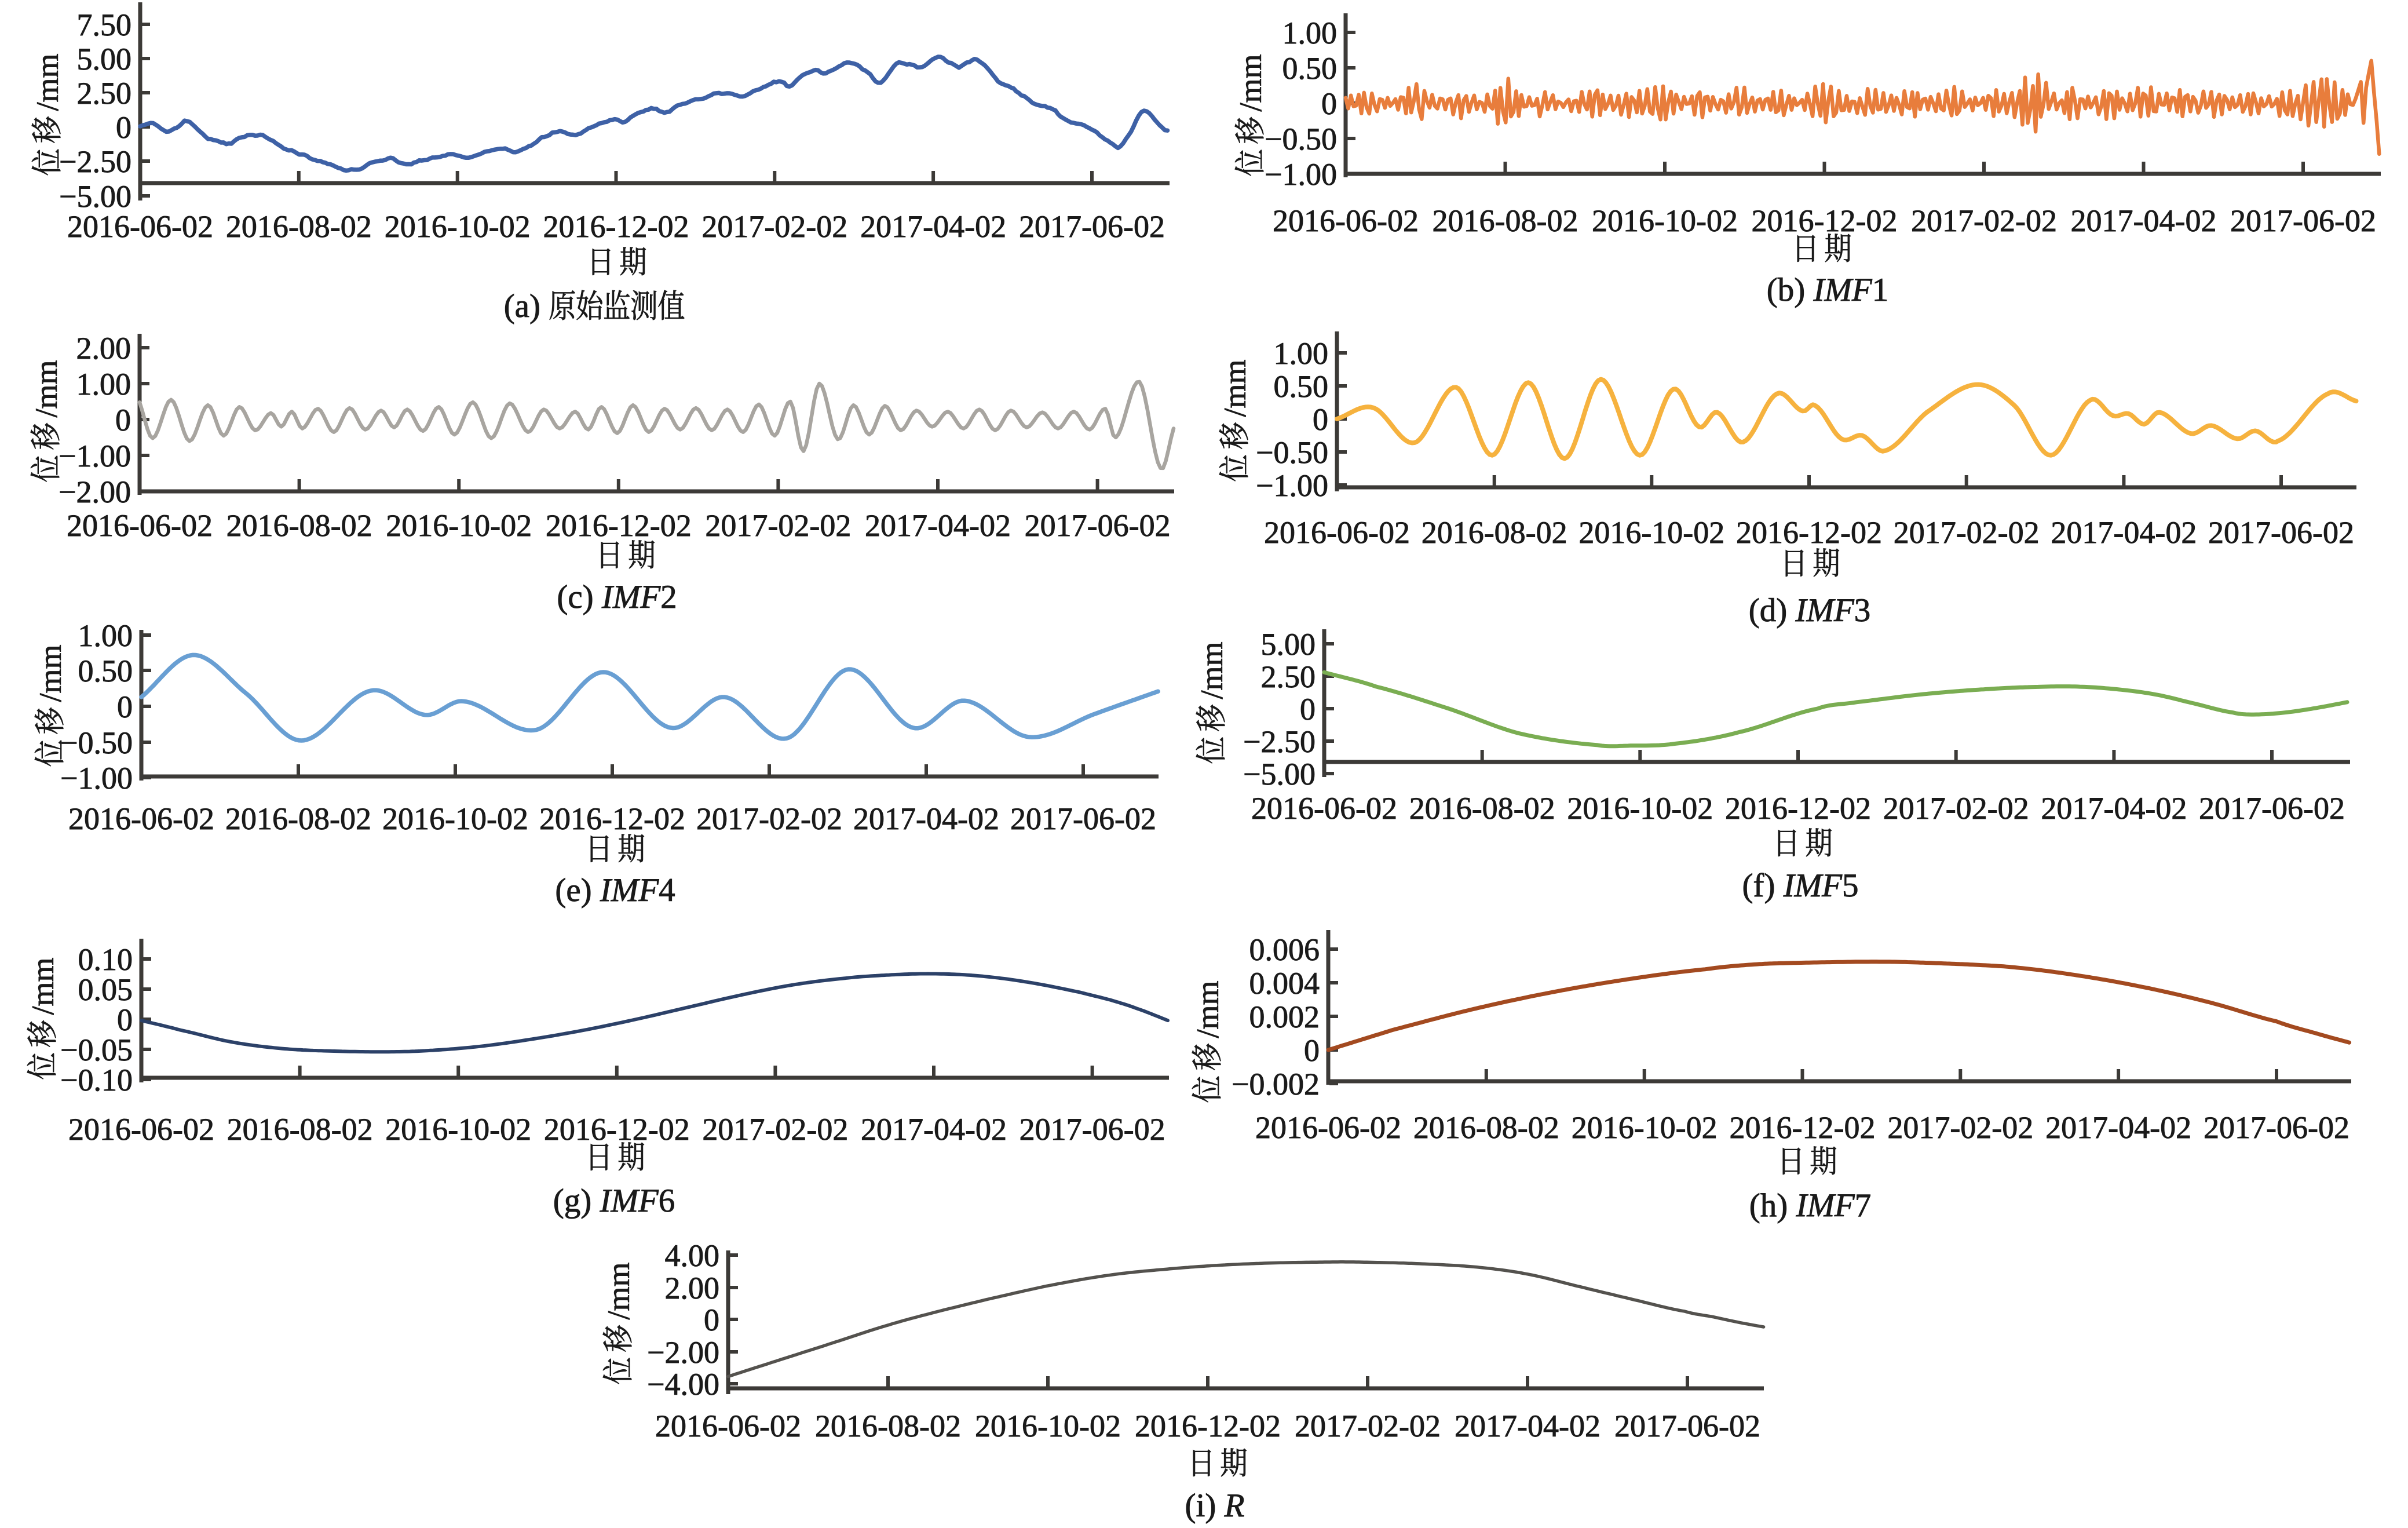 This screenshot has height=1528, width=2408. Describe the element at coordinates (615, 890) in the screenshot. I see `svg-text: (e) IMF4` at that location.